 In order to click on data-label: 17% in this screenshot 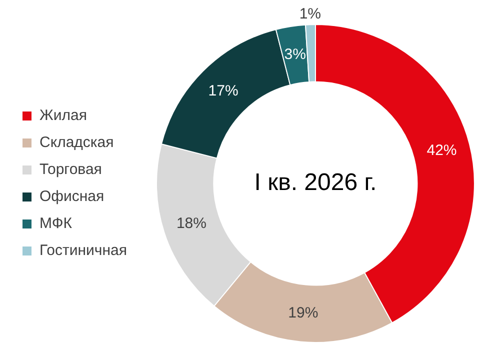, I will do `click(223, 91)`.